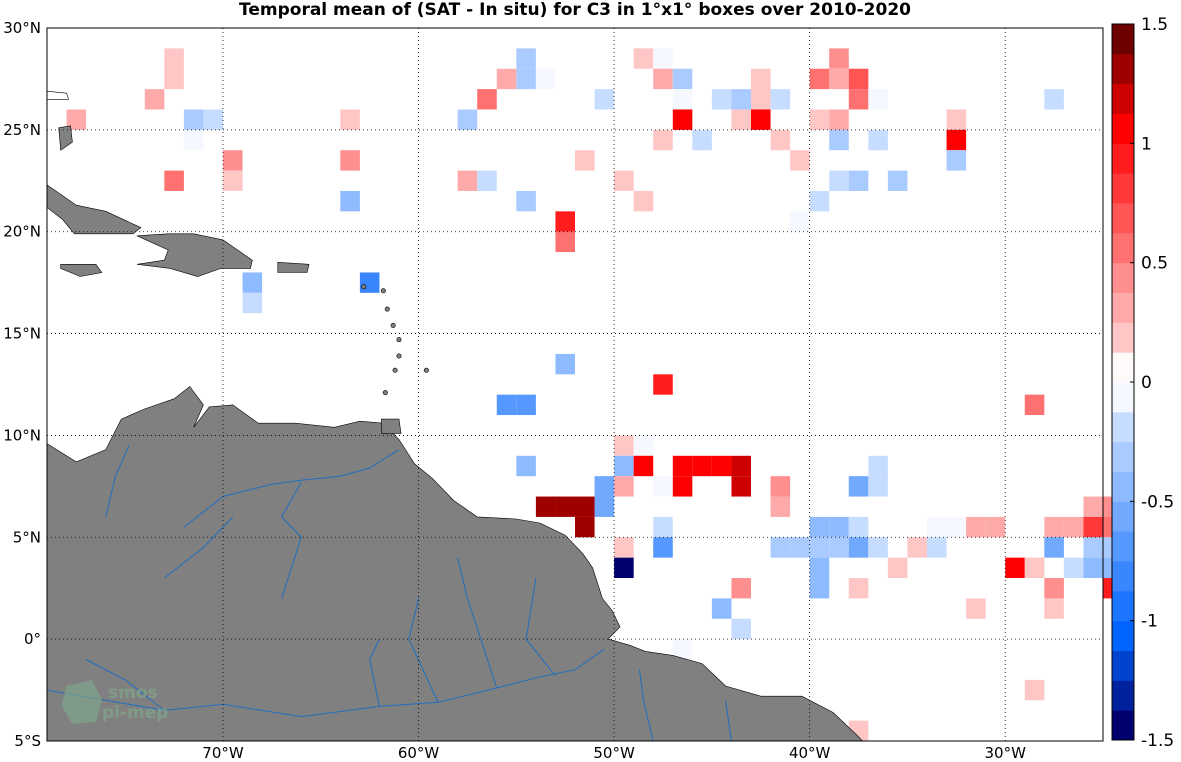 The image size is (1181, 762). Describe the element at coordinates (1142, 383) in the screenshot. I see `colorbar: 1.5 1 0.5 0 -0.5 -1 -1.5` at that location.